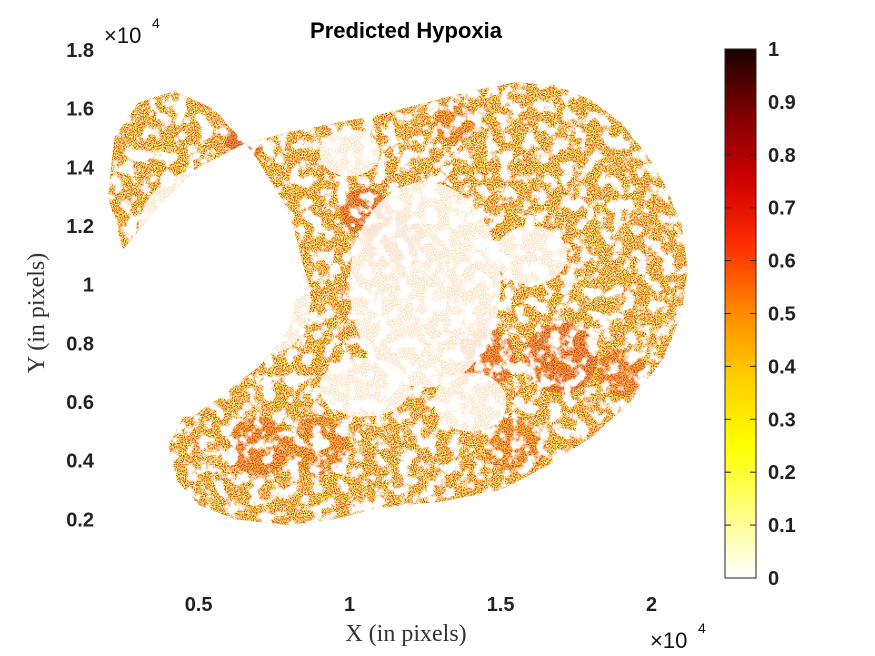 Image resolution: width=875 pixels, height=656 pixels. I want to click on x-axis-ticks: 0.5 1 1.5 2, so click(421, 605).